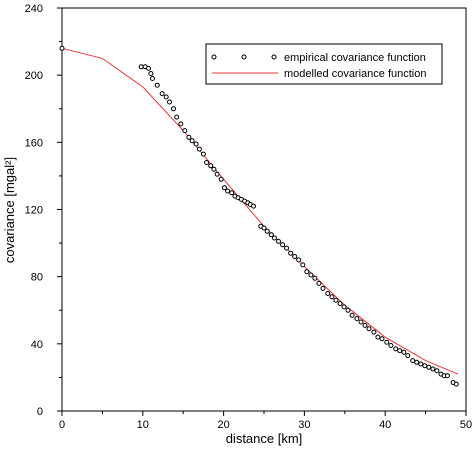 The height and width of the screenshot is (465, 474). What do you see at coordinates (43, 210) in the screenshot?
I see `y-axis-ticks: 0 40 80 120 160 200 240` at bounding box center [43, 210].